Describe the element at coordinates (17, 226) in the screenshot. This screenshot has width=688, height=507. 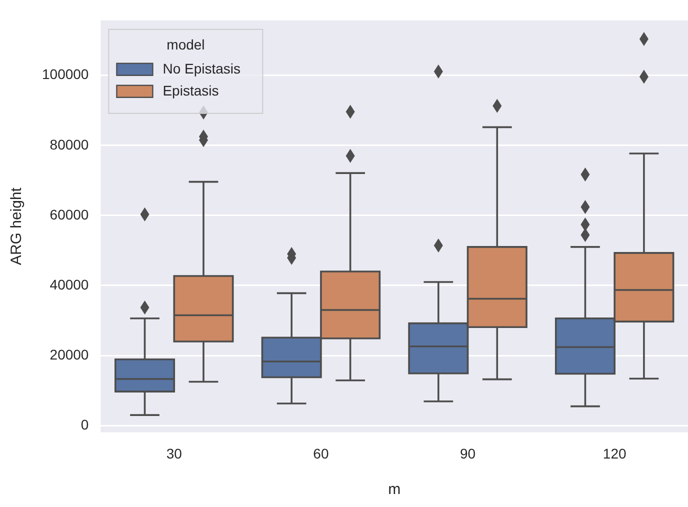
I see `y-axis-title: ARG height` at that location.